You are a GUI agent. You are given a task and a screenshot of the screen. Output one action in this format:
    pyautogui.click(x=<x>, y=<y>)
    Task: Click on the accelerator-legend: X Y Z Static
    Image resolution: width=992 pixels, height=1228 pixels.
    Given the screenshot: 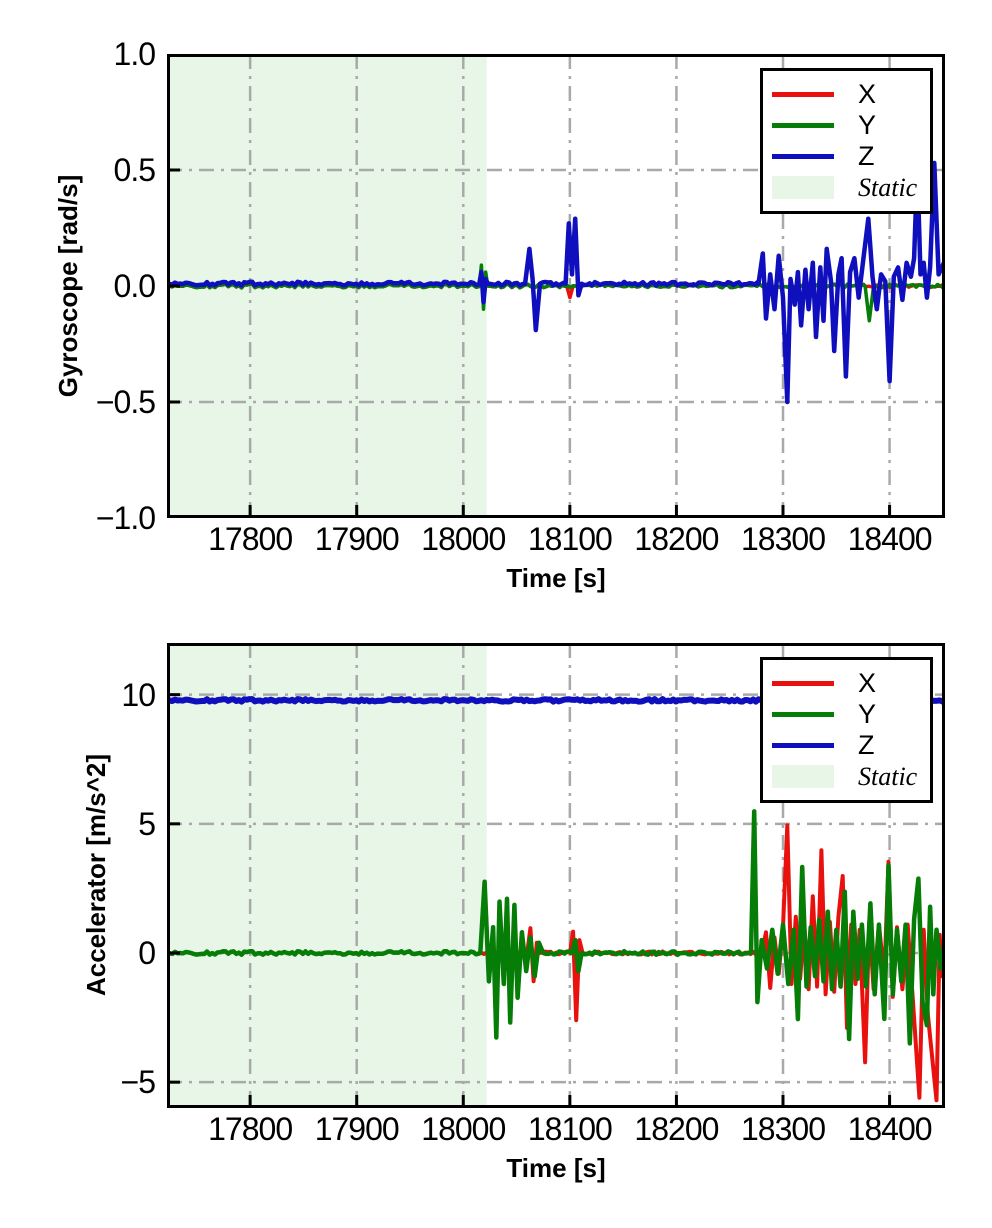 What is the action you would take?
    pyautogui.click(x=846, y=730)
    